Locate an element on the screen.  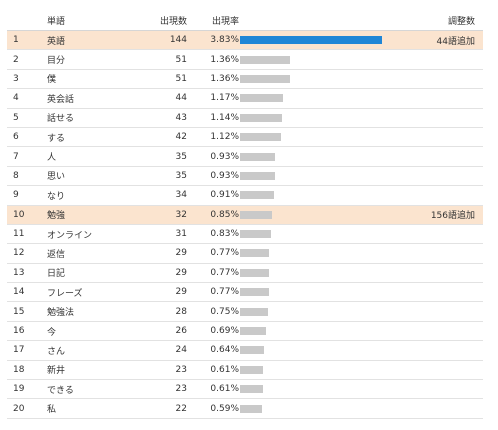
row-count: 23 is located at coordinates (181, 389).